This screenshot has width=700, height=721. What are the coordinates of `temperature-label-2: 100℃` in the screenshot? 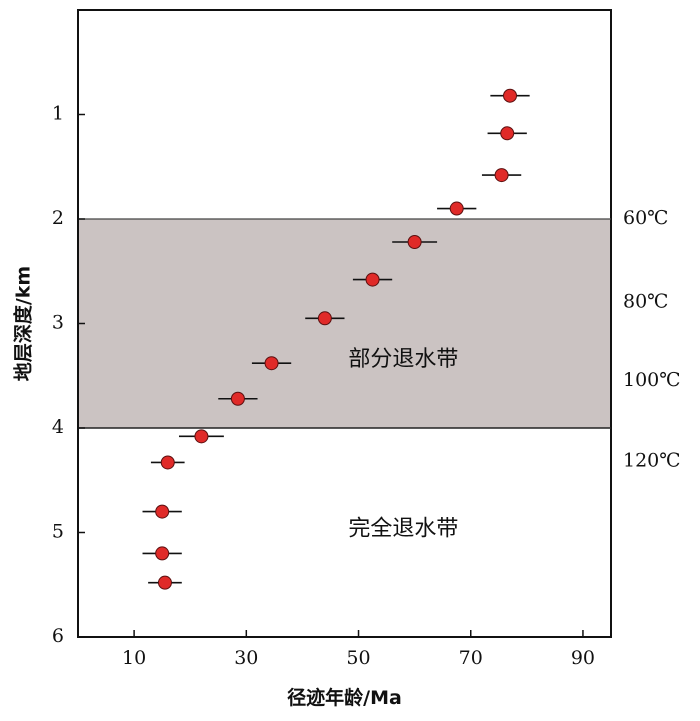 It's located at (652, 380).